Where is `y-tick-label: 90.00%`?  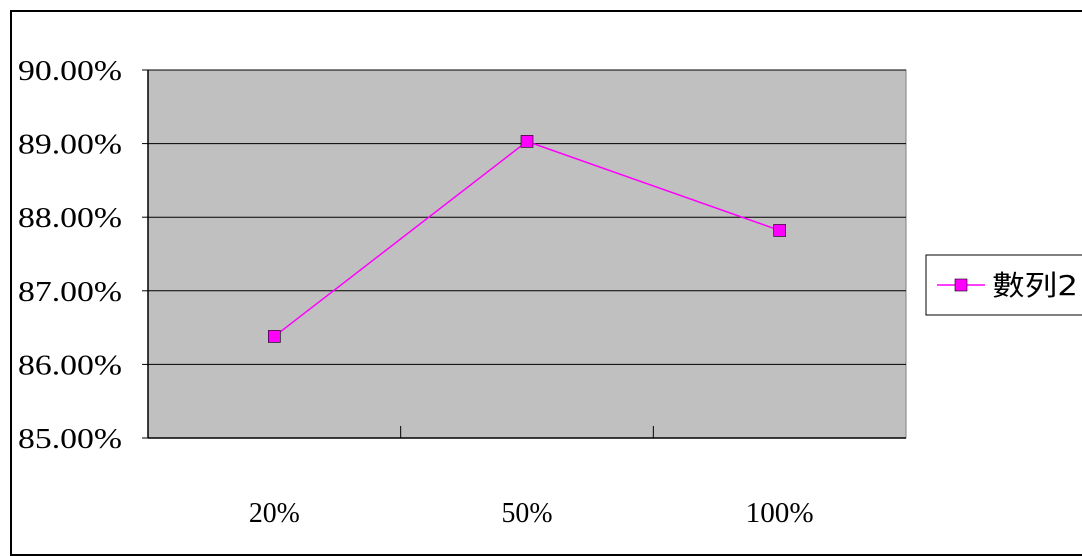 y-tick-label: 90.00% is located at coordinates (70, 71).